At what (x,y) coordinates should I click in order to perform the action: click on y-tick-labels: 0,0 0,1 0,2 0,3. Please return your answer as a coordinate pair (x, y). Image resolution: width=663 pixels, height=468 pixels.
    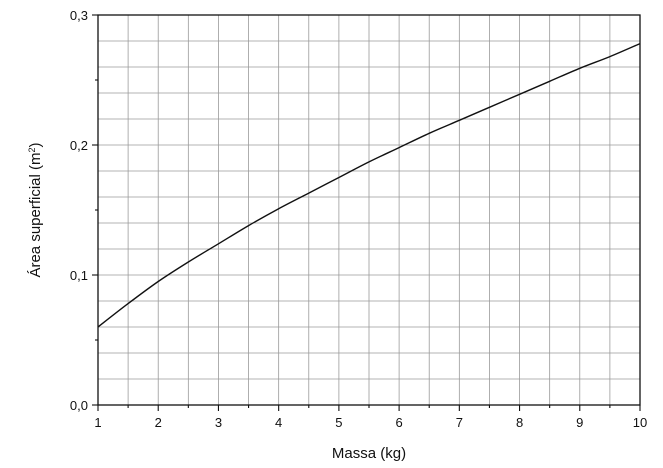
    Looking at the image, I should click on (79, 210).